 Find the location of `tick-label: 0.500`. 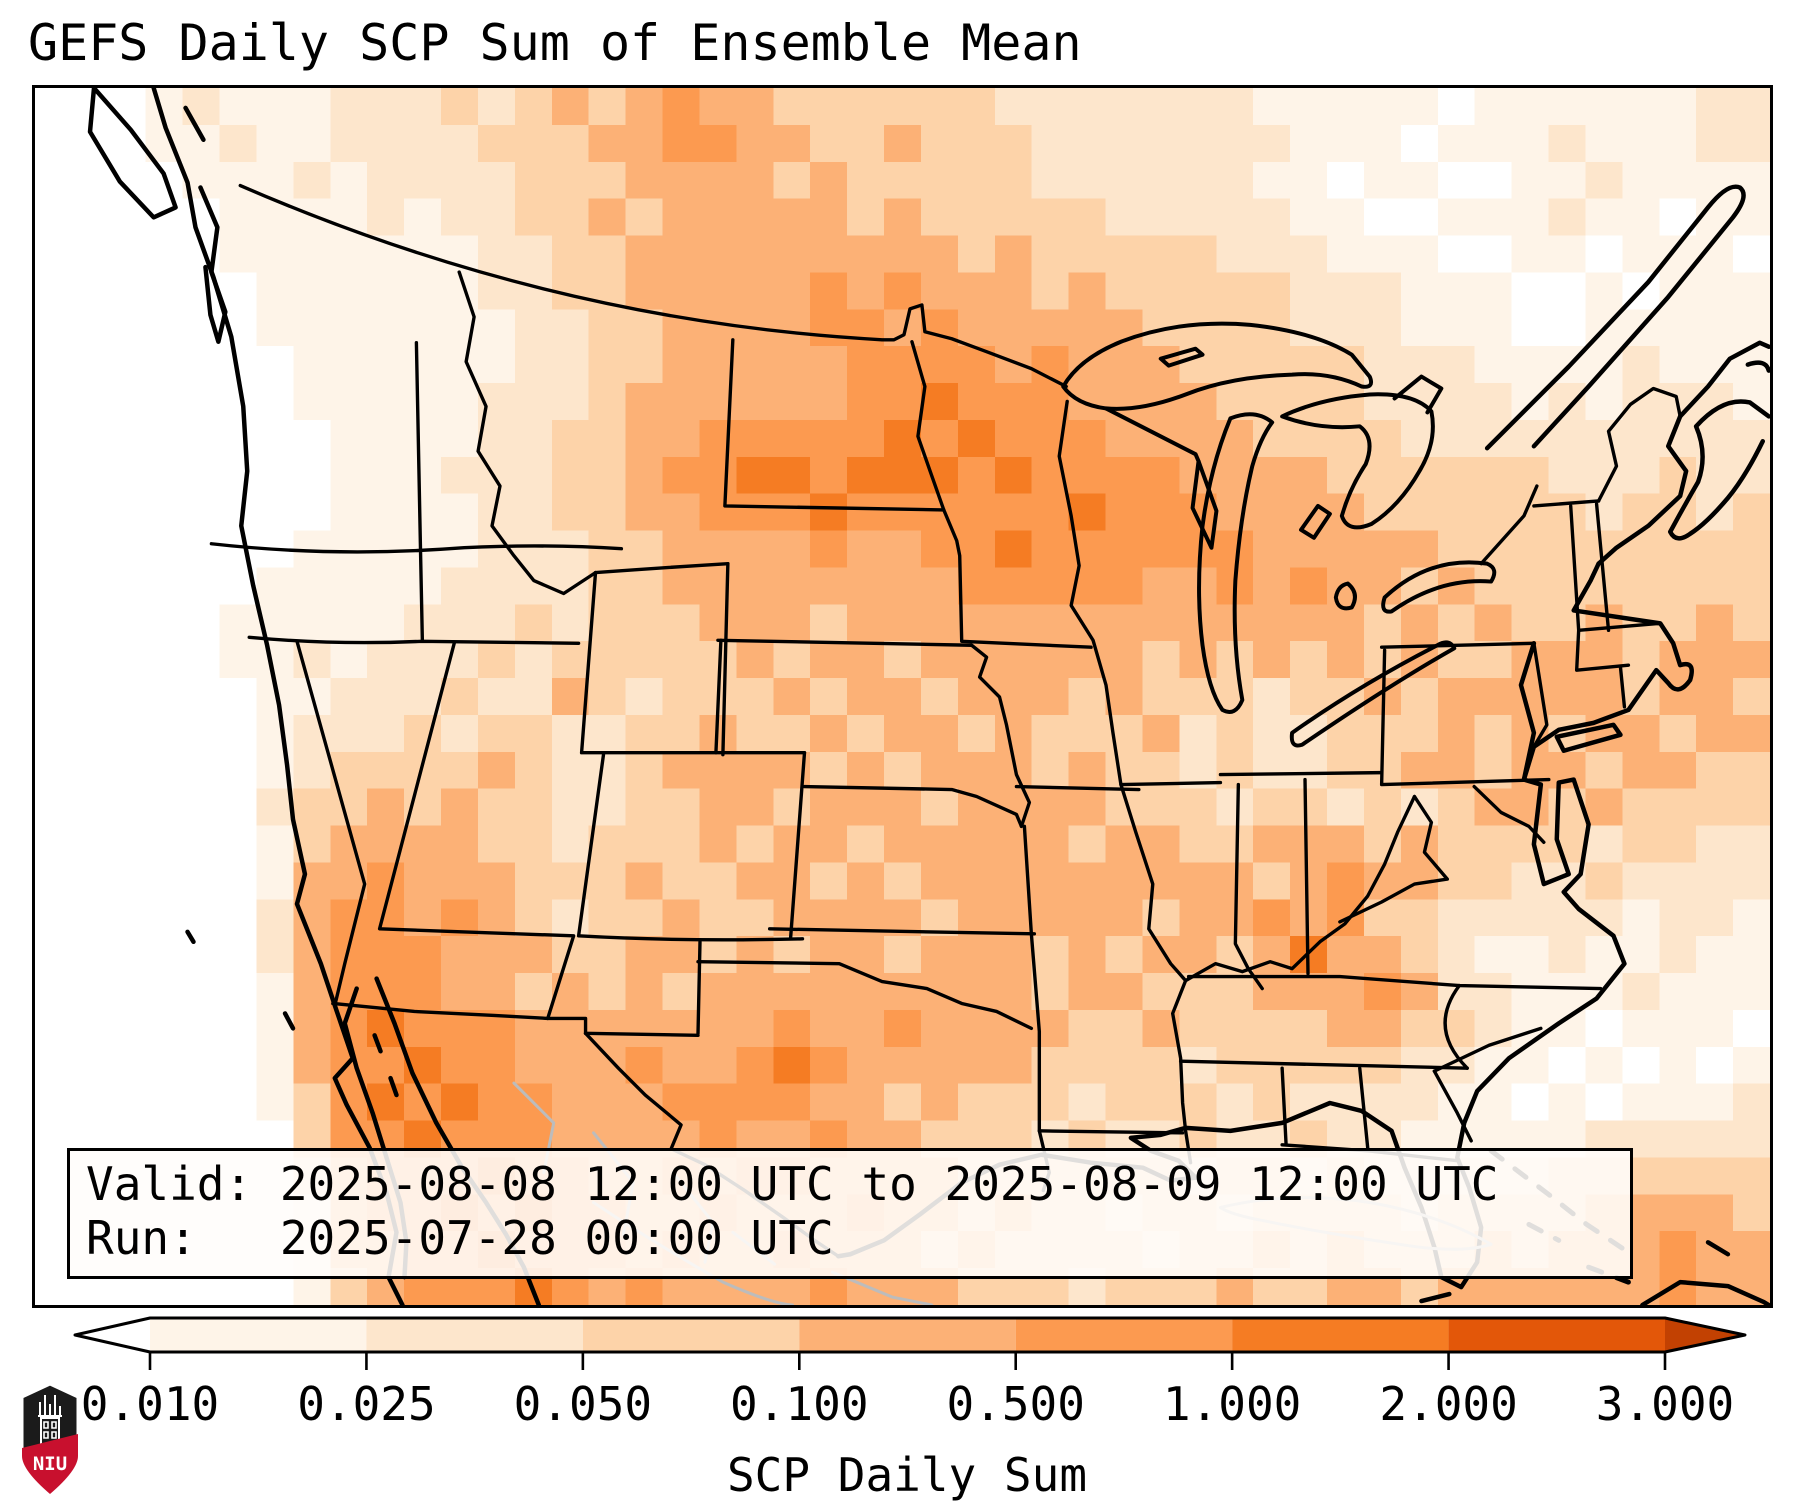

tick-label: 0.500 is located at coordinates (1015, 1404).